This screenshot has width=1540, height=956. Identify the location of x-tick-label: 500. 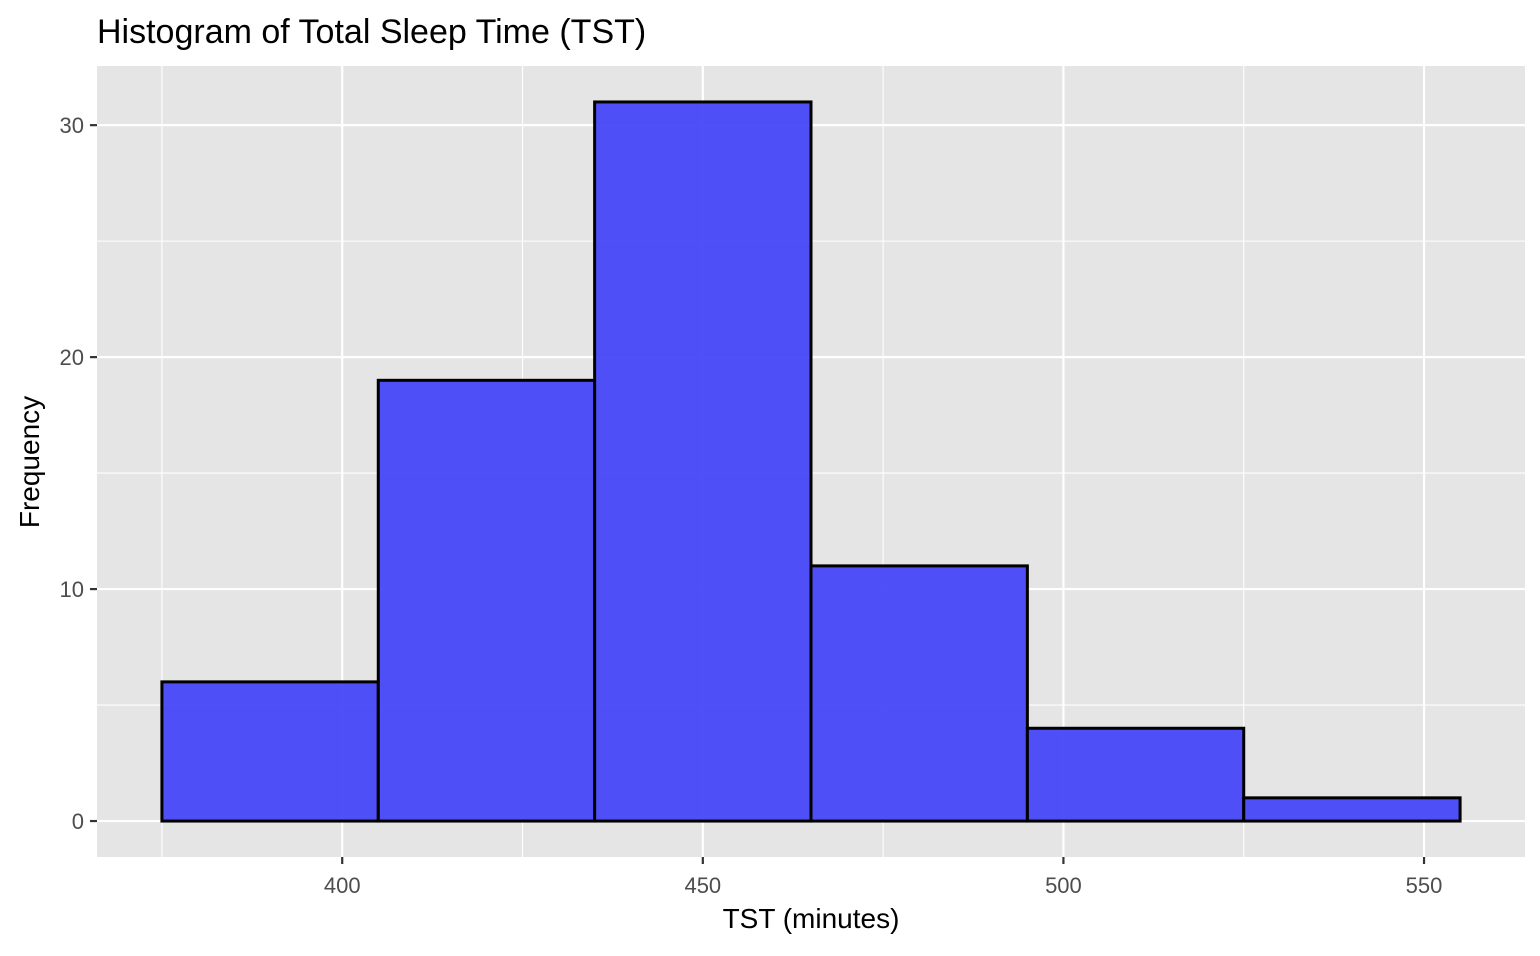
(1063, 885).